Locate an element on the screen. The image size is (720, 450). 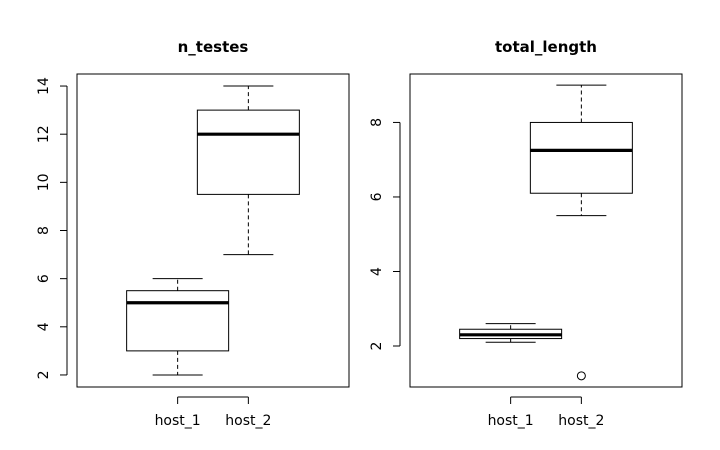
outlier-point is located at coordinates (581, 376).